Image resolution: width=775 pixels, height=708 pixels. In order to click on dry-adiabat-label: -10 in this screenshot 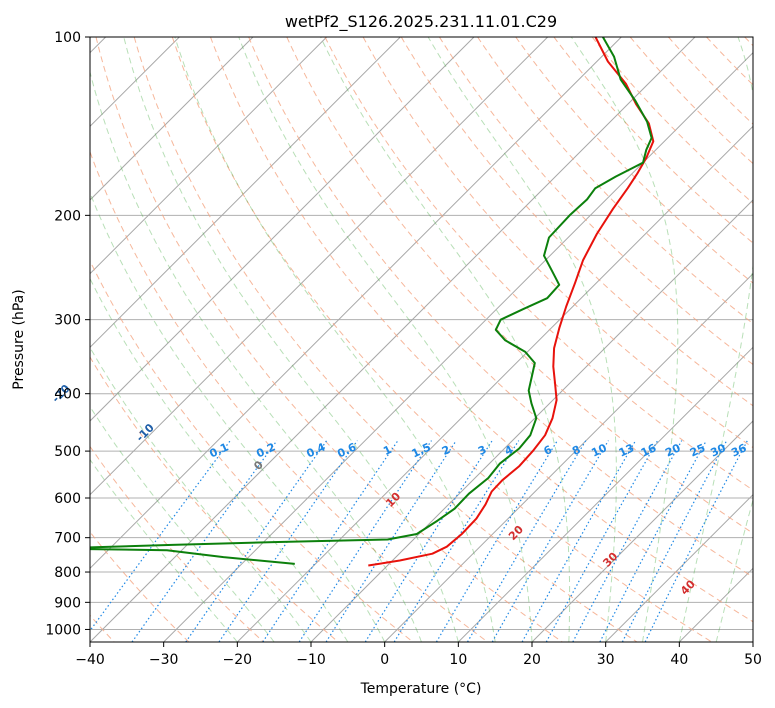, I will do `click(145, 432)`.